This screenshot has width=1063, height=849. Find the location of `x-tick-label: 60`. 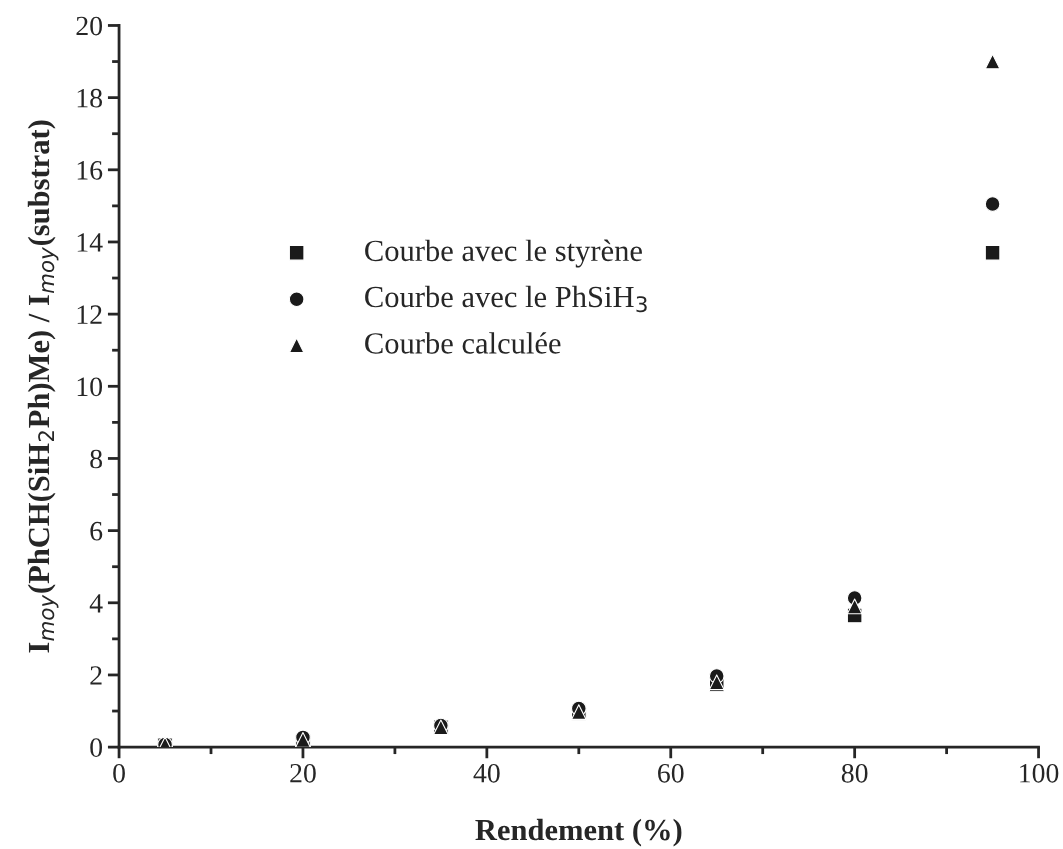

x-tick-label: 60 is located at coordinates (671, 773).